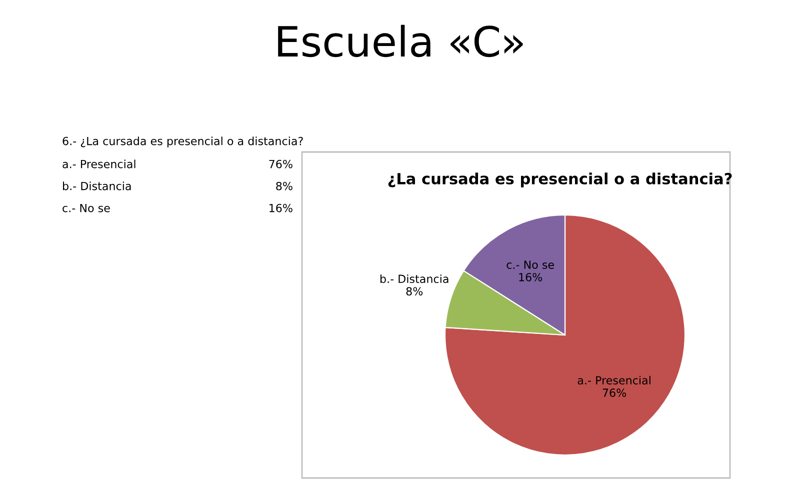  I want to click on category-label: a.- Presencial, so click(99, 164).